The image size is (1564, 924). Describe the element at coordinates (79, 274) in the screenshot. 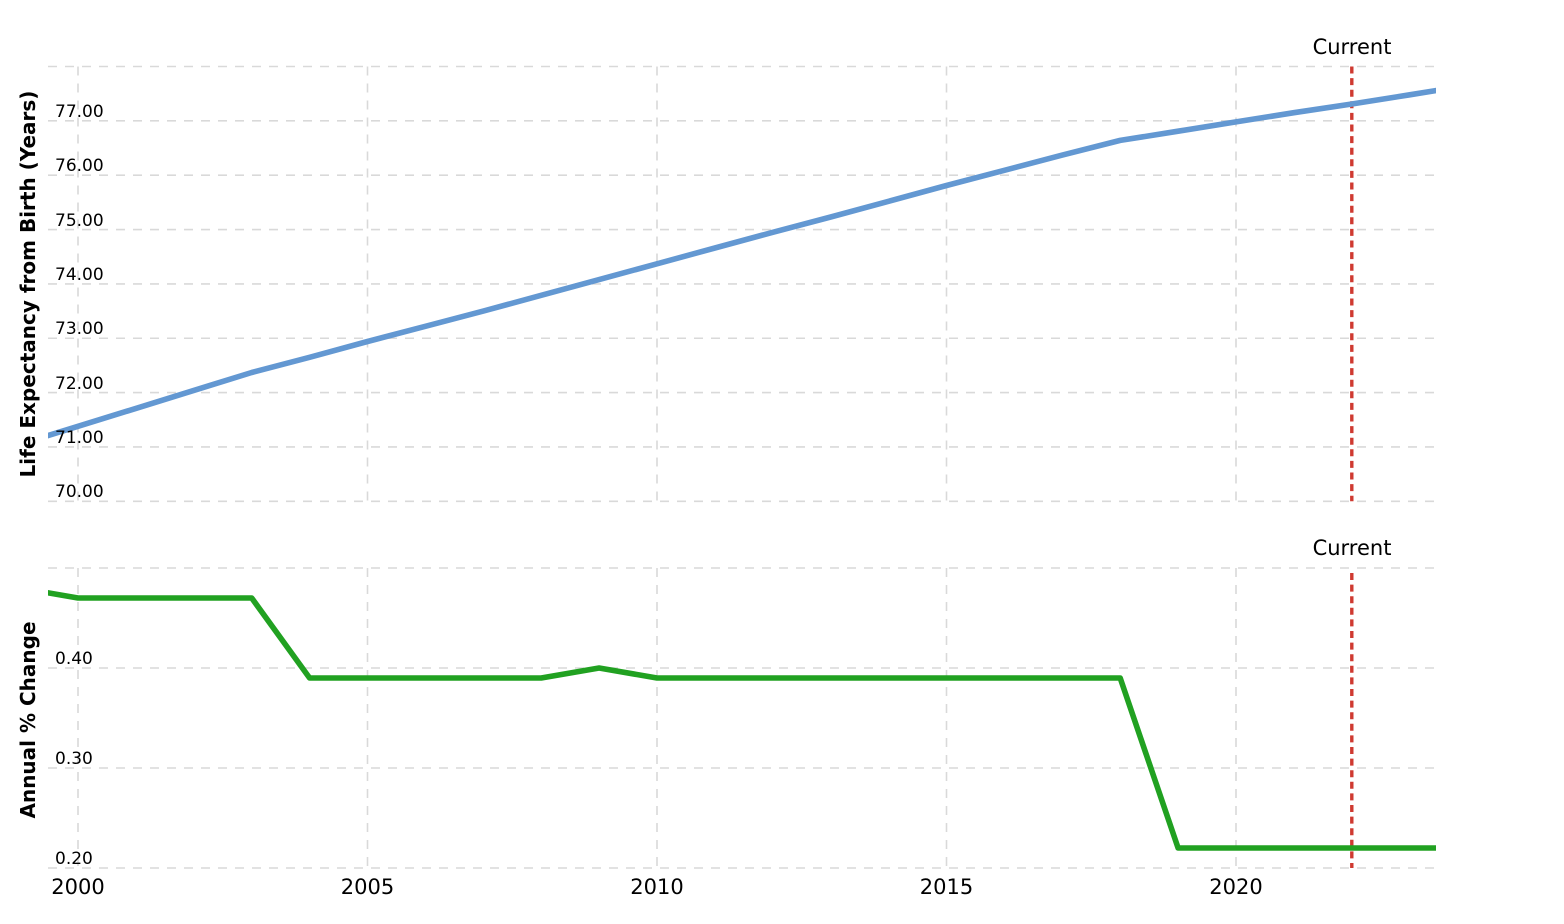

I see `y-tick-label: 74.00` at that location.